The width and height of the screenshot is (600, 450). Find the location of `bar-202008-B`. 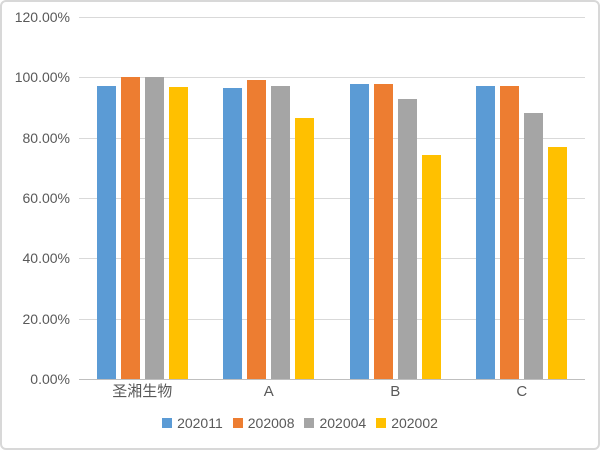

bar-202008-B is located at coordinates (383, 231).